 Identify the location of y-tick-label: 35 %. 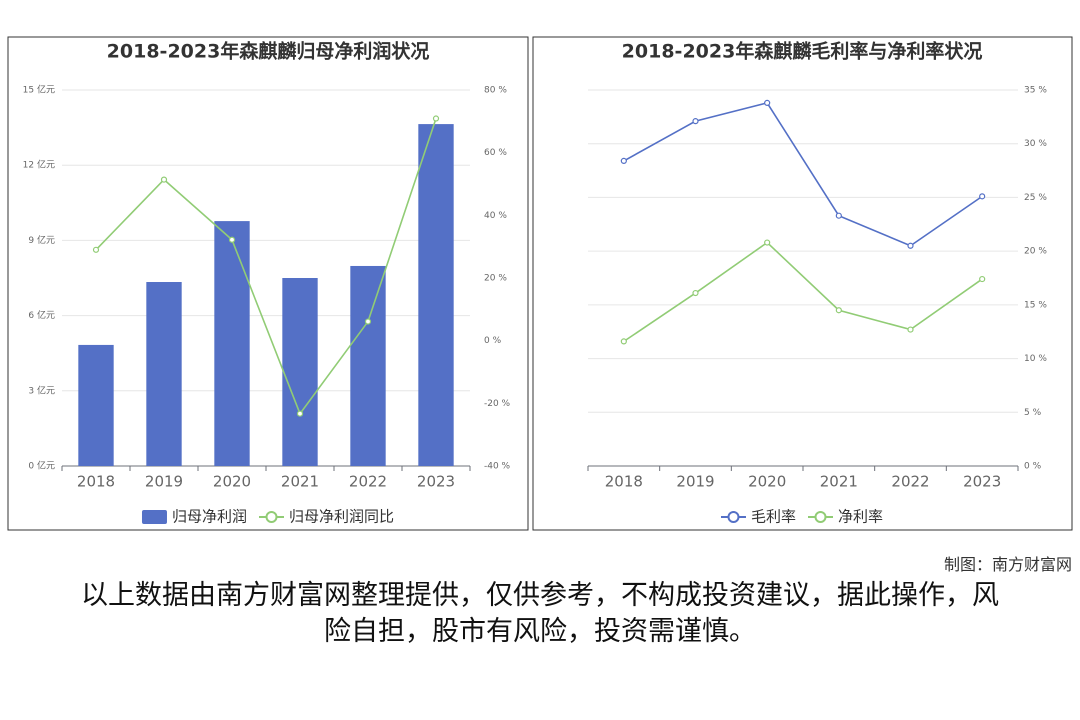
(1035, 91).